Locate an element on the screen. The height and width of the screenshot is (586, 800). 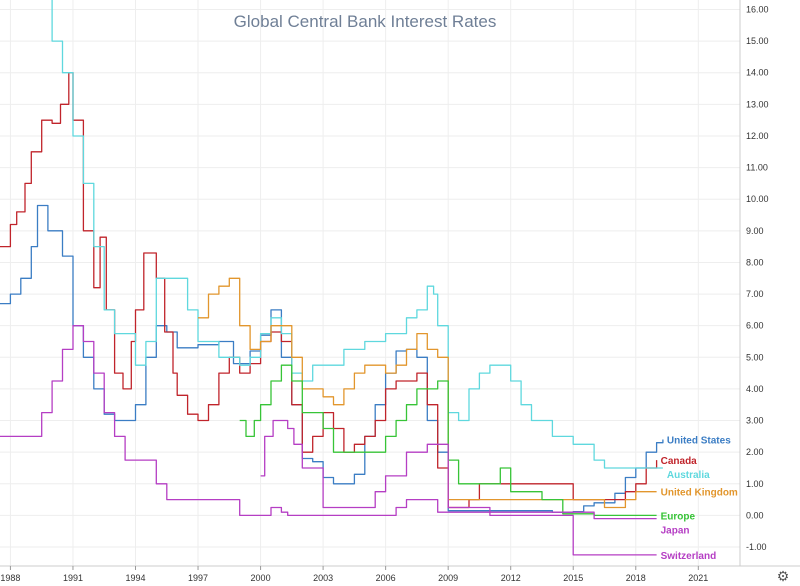
x-tick-label: 1991 is located at coordinates (73, 578).